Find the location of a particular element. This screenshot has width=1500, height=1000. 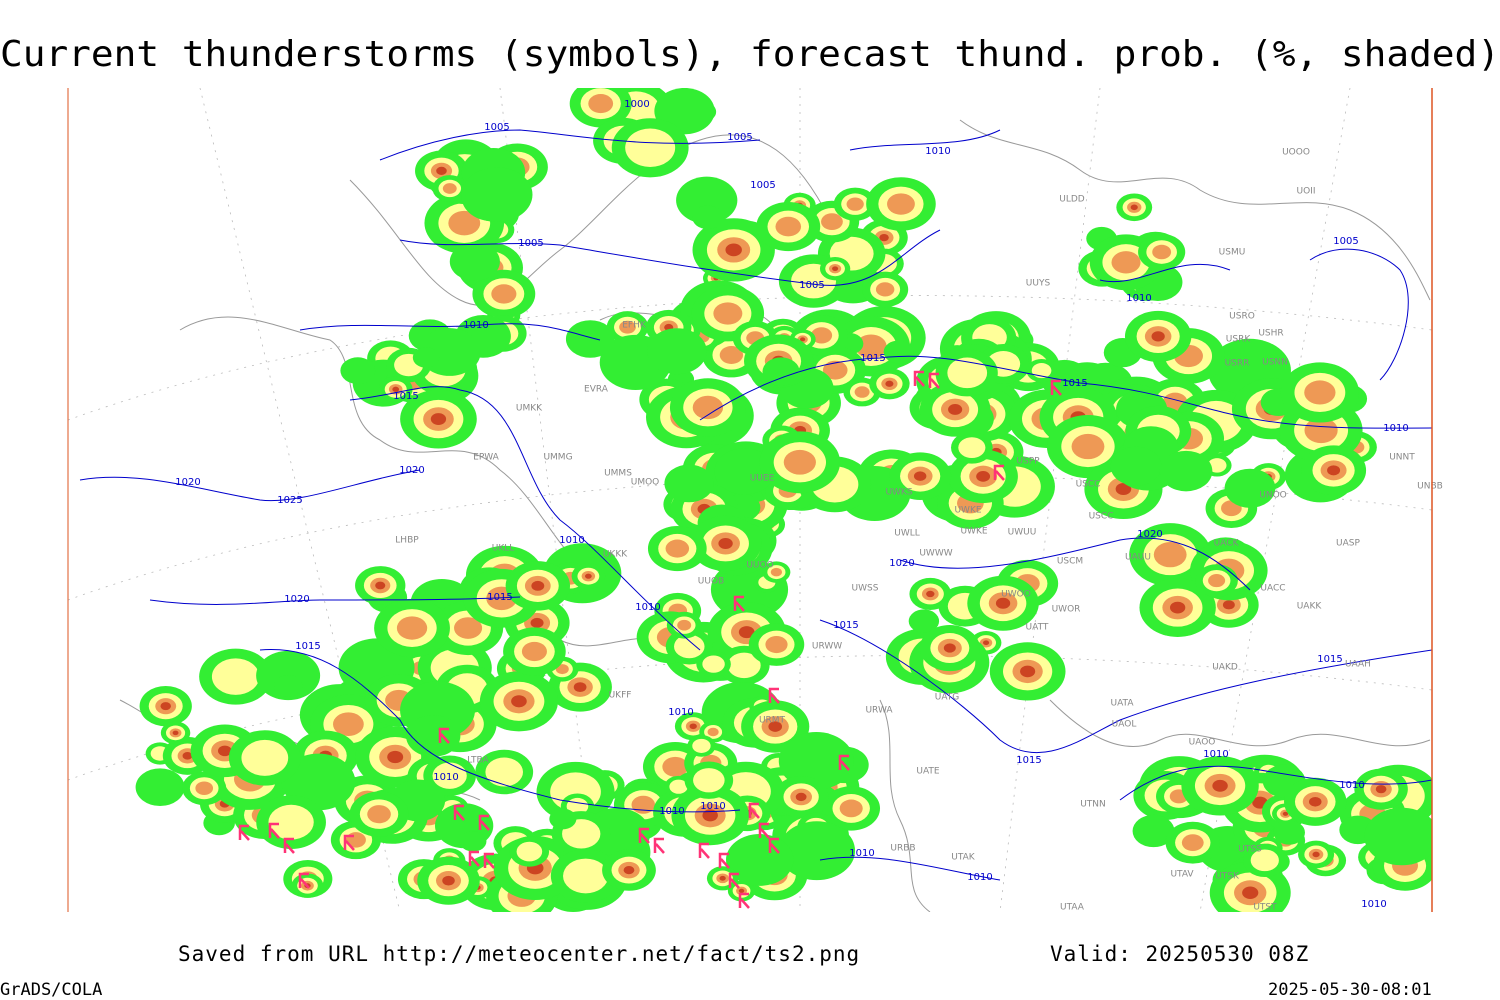

station-label: EFHK is located at coordinates (634, 326).